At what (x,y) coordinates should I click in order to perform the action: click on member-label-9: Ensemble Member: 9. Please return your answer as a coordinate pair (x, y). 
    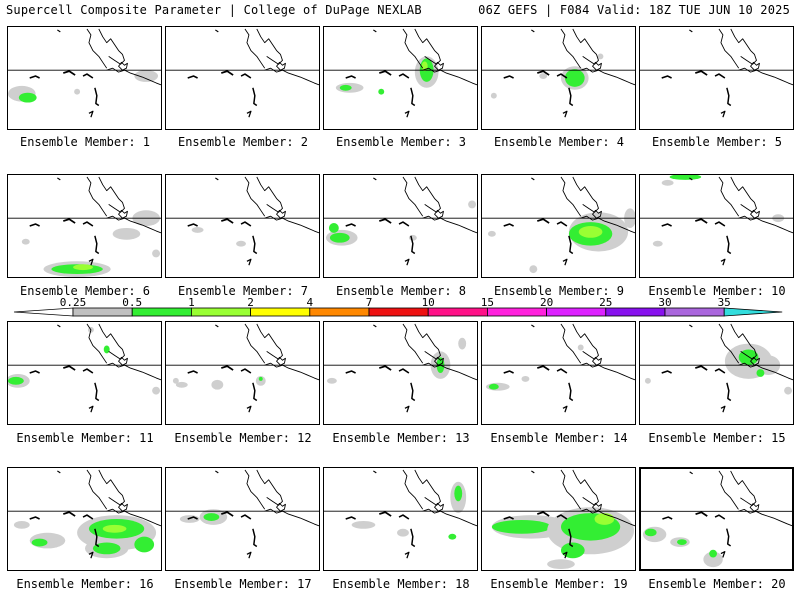
    Looking at the image, I should click on (559, 291).